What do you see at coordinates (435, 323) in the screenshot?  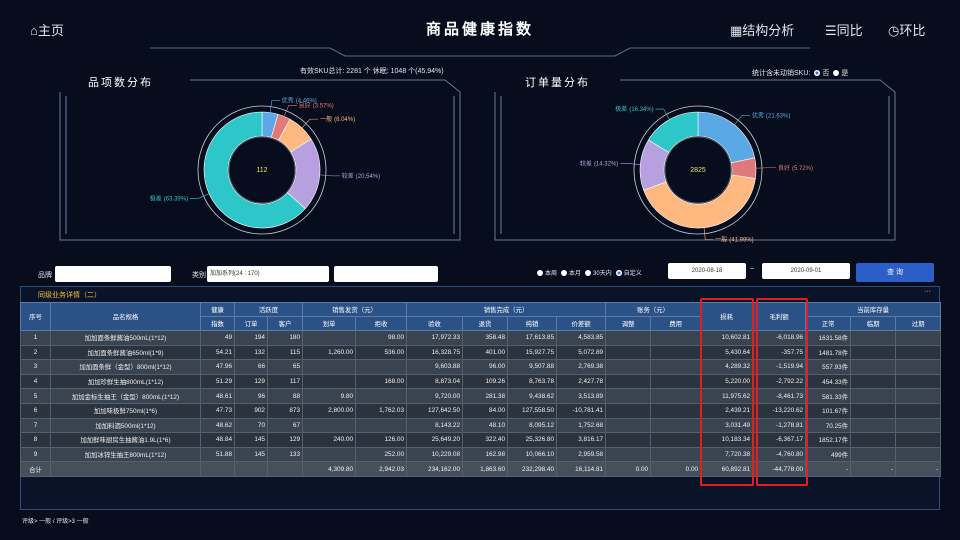 I see `th: 验收` at bounding box center [435, 323].